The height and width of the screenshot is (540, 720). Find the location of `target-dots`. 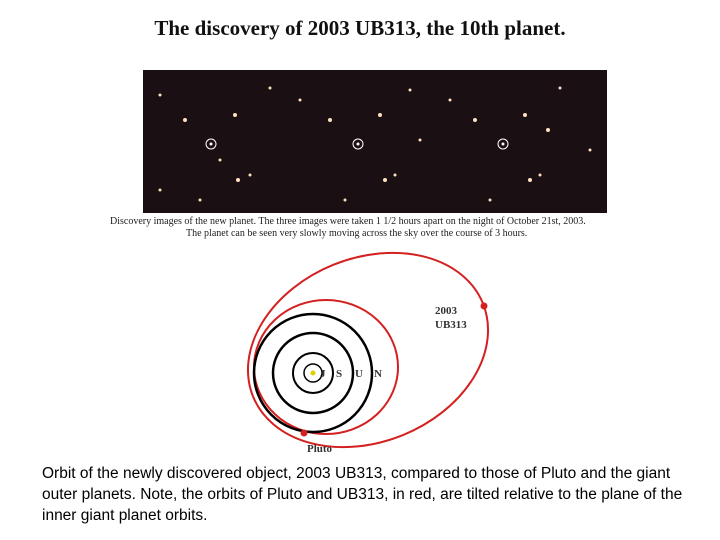

target-dots is located at coordinates (357, 144).